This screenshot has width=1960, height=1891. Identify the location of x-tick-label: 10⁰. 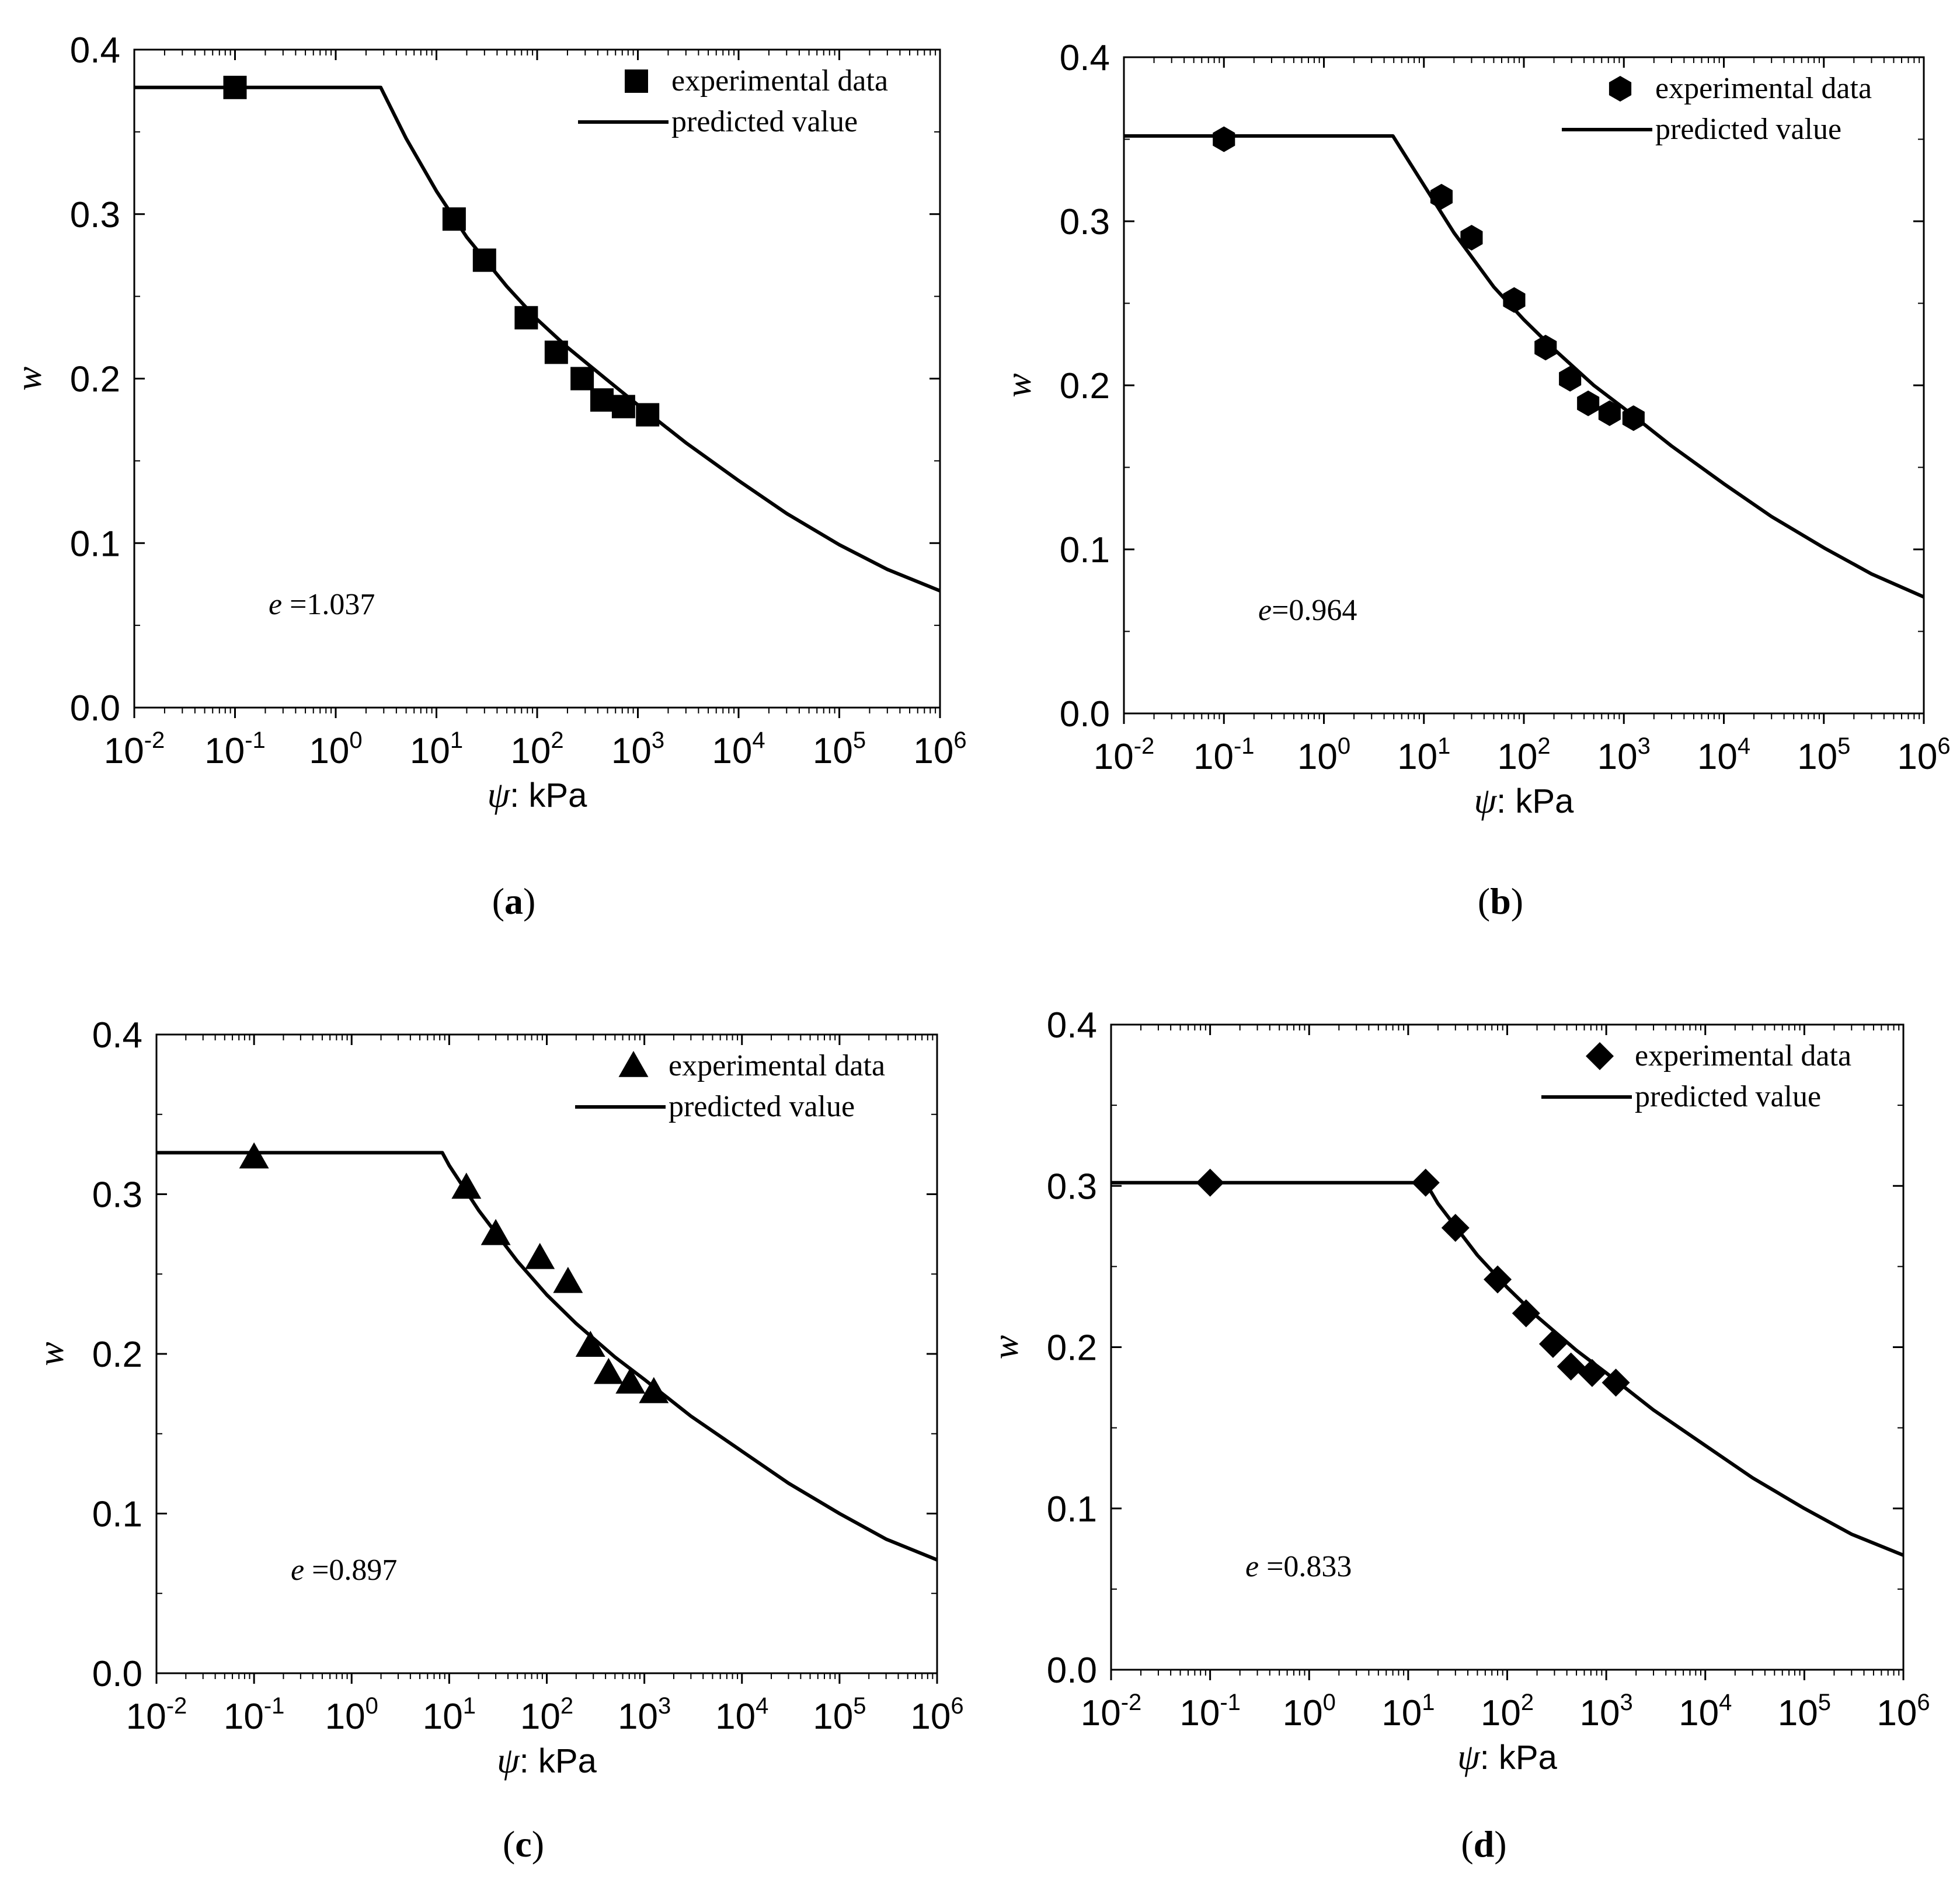
(351, 1715).